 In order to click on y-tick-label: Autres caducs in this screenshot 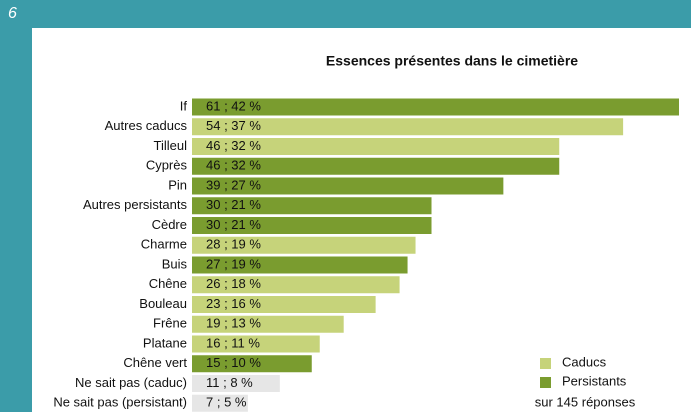, I will do `click(146, 125)`.